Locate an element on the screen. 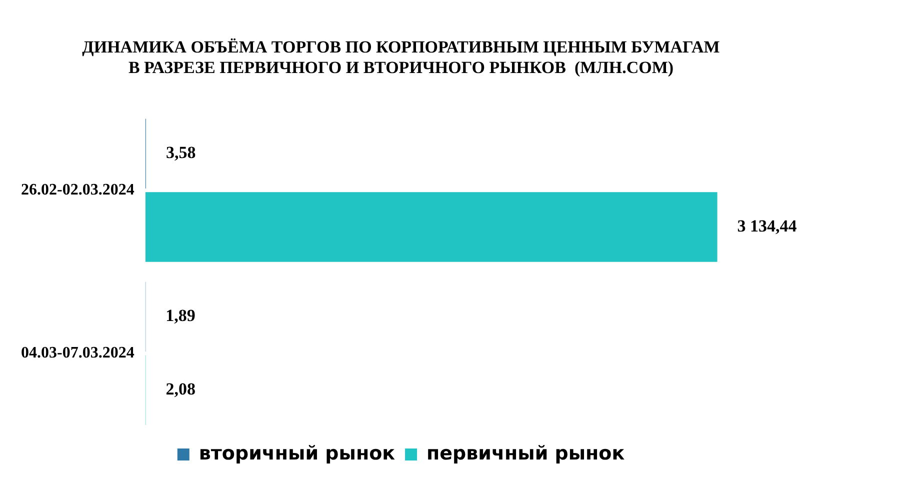  data-label: 1,89 is located at coordinates (181, 316).